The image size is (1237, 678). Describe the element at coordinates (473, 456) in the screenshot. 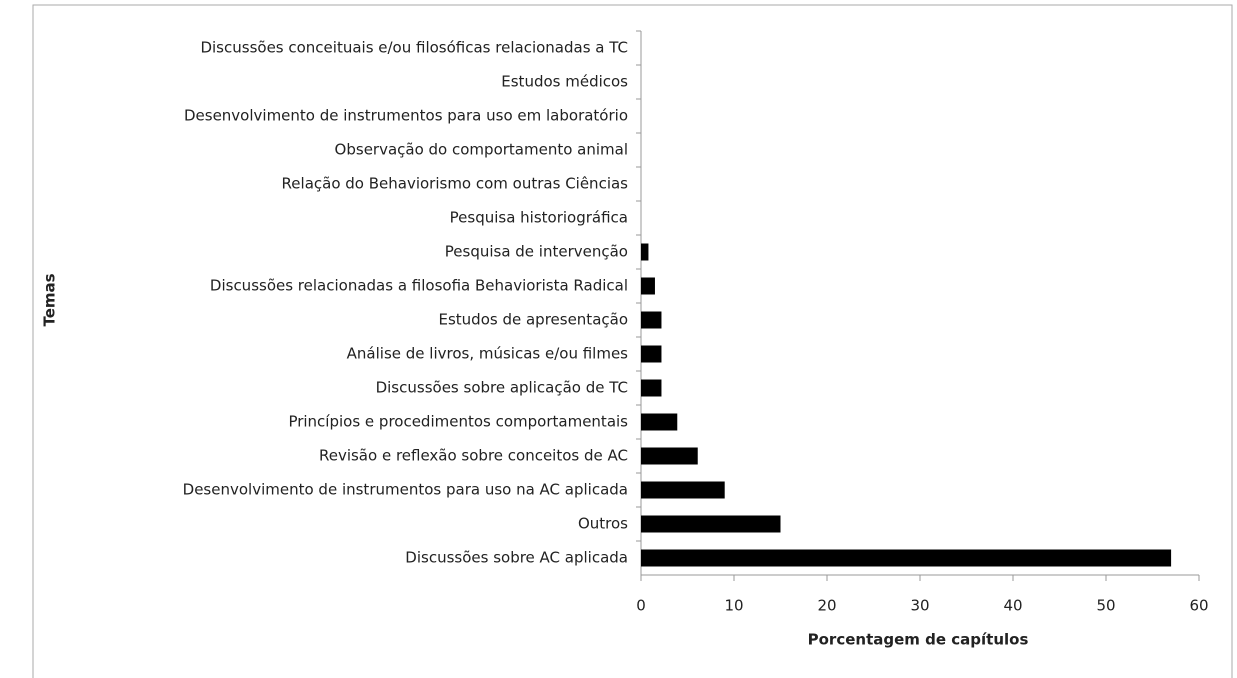

I see `y-tick-label: Revisão e reflexão sobre conceitos de AC` at that location.